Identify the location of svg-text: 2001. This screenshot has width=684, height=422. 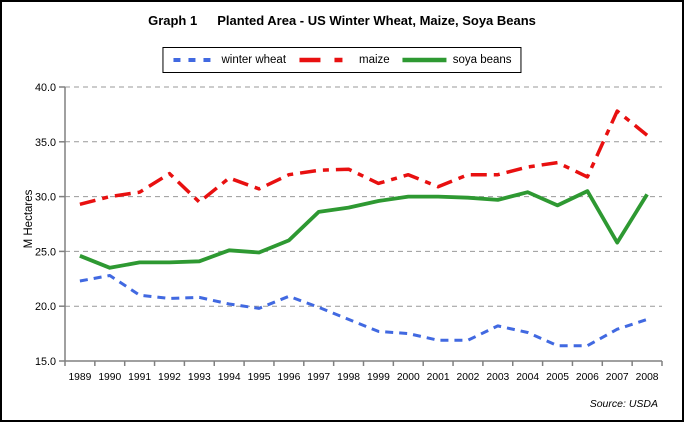
(438, 377).